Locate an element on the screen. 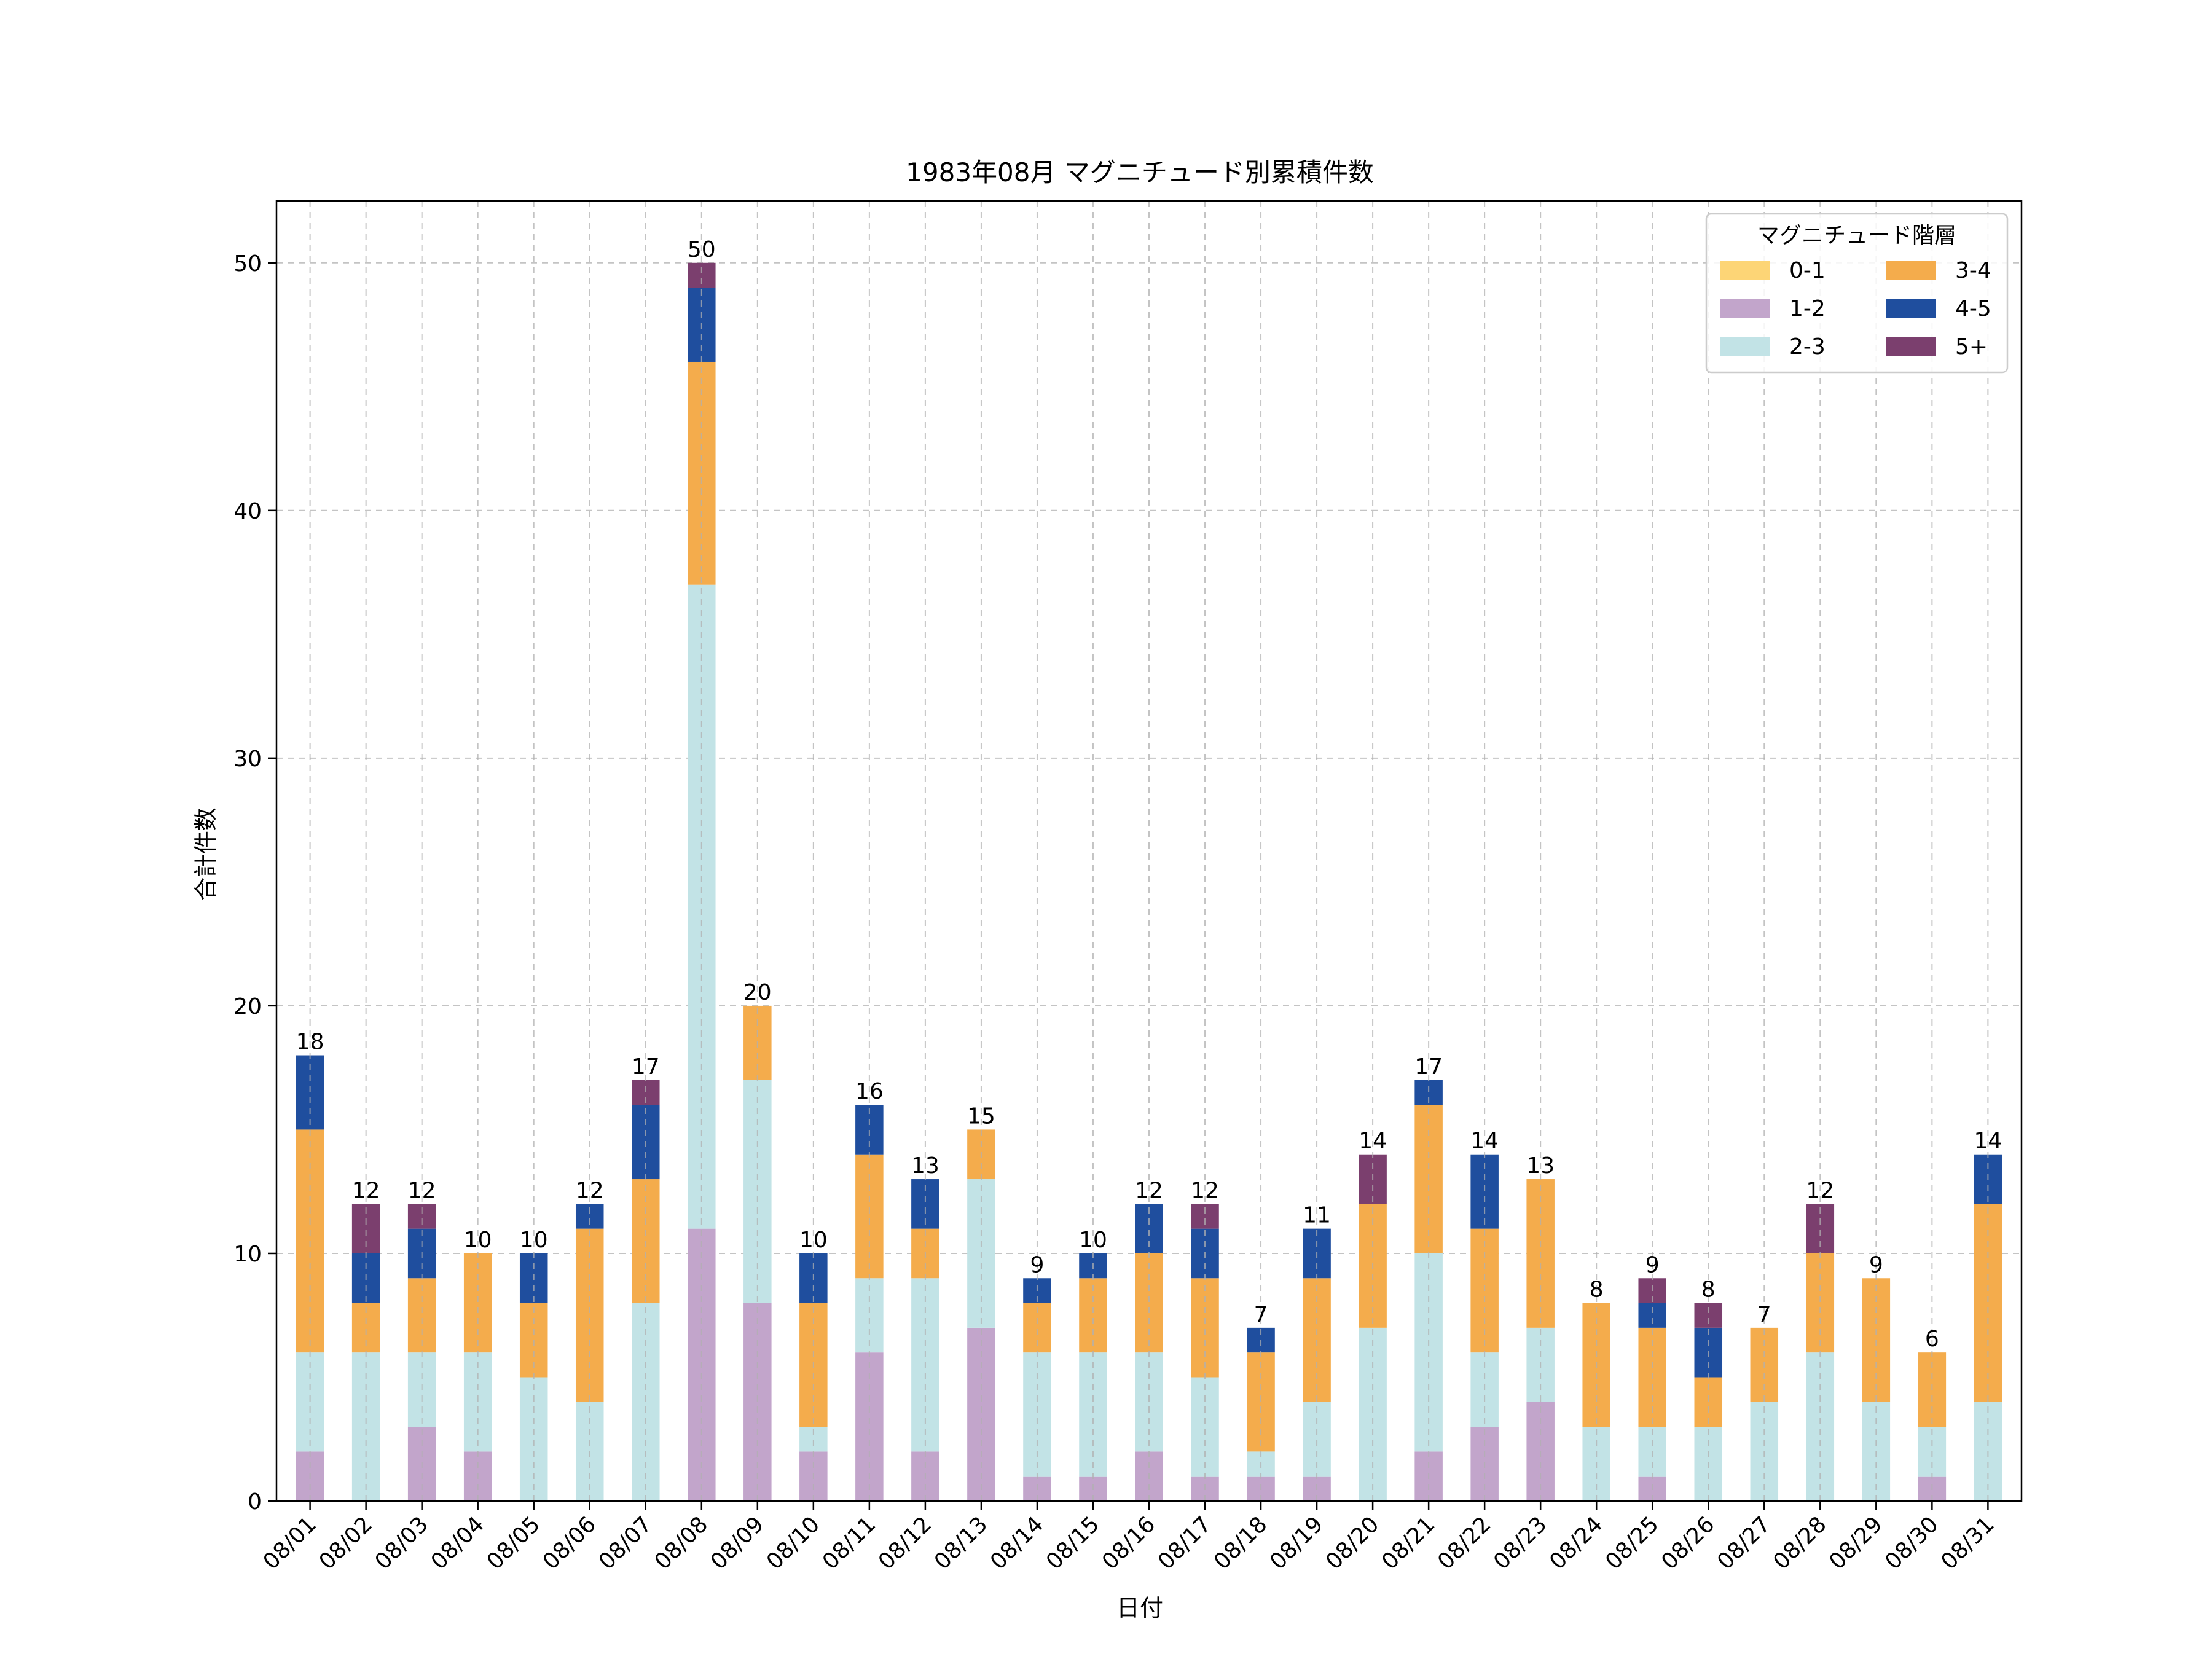 The height and width of the screenshot is (1659, 2212). legend-frame is located at coordinates (1857, 293).